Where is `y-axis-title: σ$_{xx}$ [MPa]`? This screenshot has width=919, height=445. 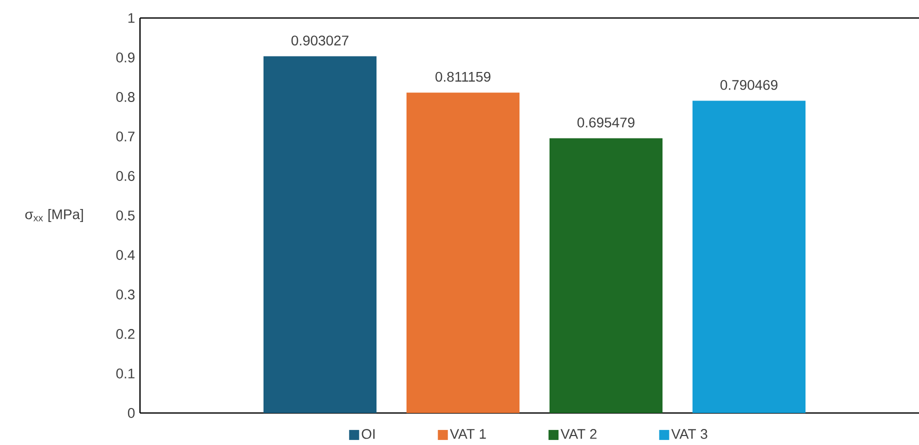
y-axis-title: σ$_{xx}$ [MPa] is located at coordinates (54, 215).